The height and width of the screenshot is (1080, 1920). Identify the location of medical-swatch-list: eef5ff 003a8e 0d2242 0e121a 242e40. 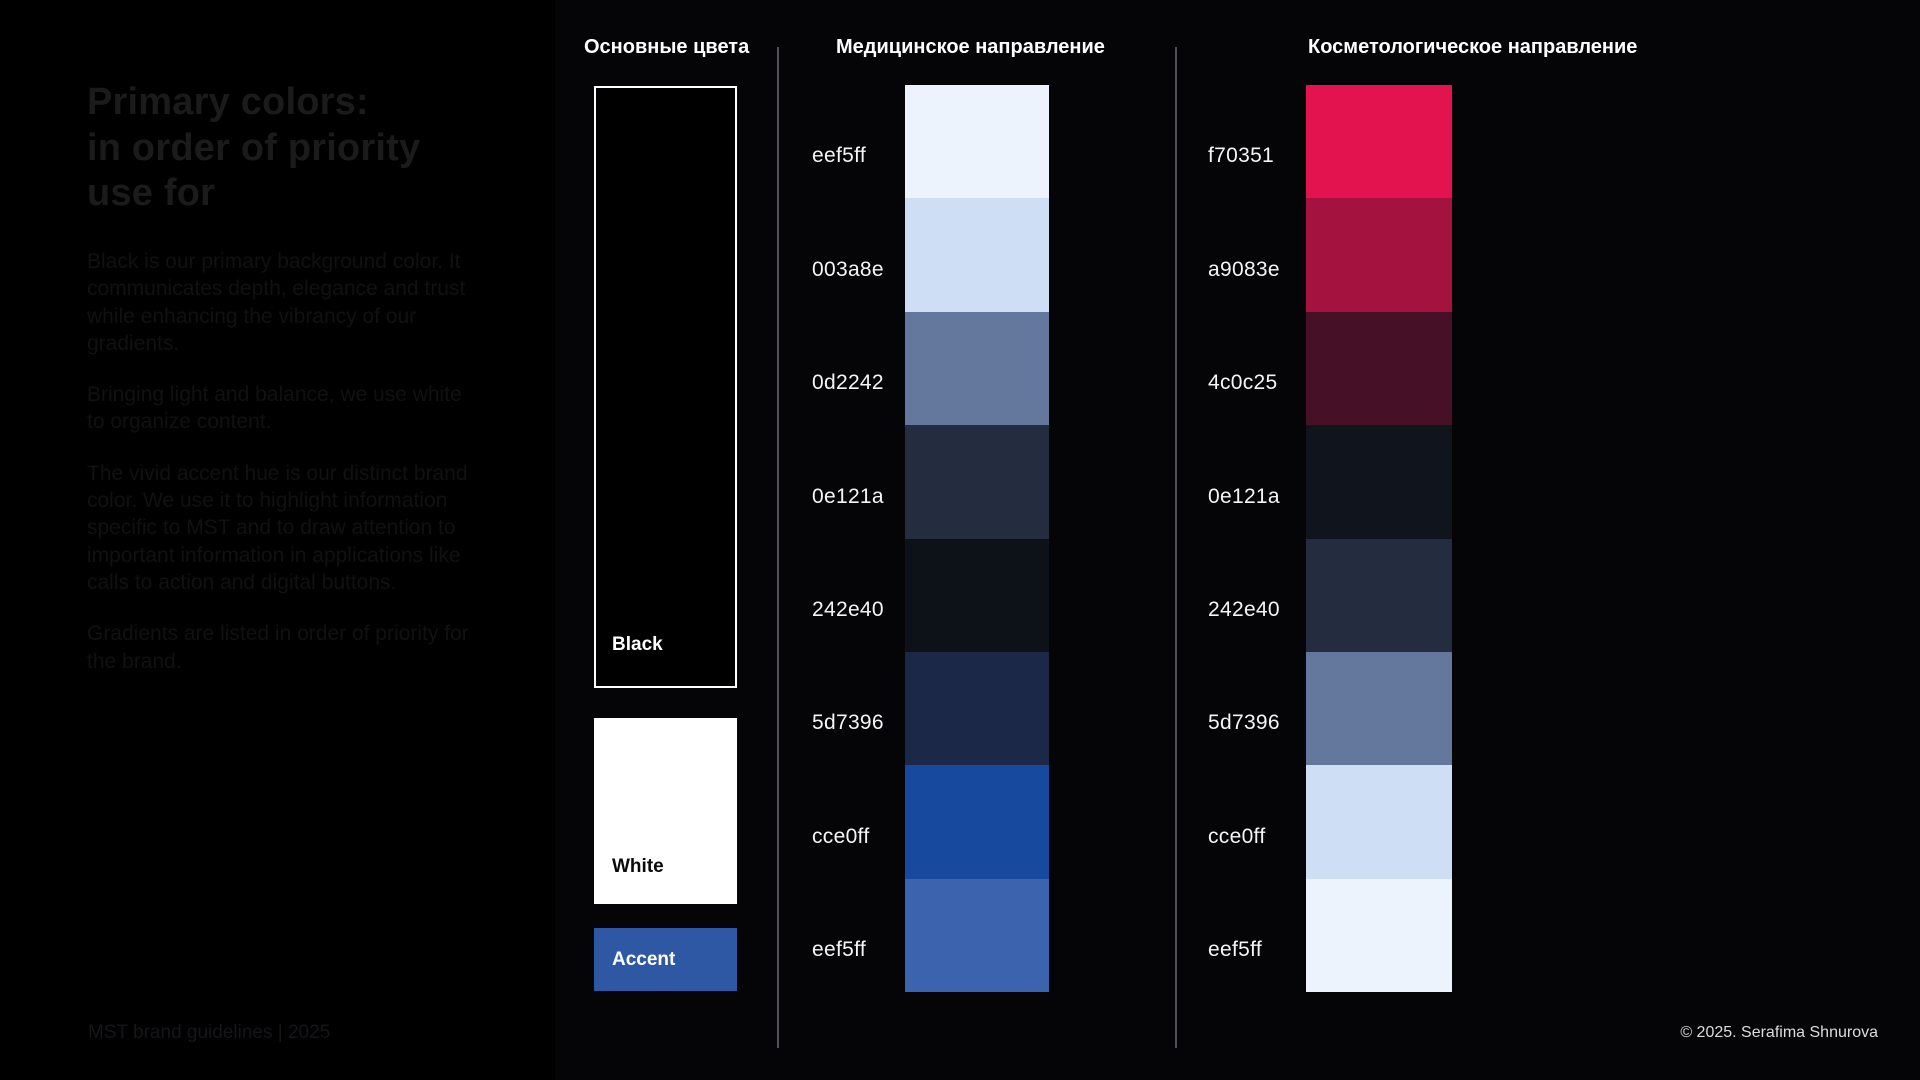
(930, 538).